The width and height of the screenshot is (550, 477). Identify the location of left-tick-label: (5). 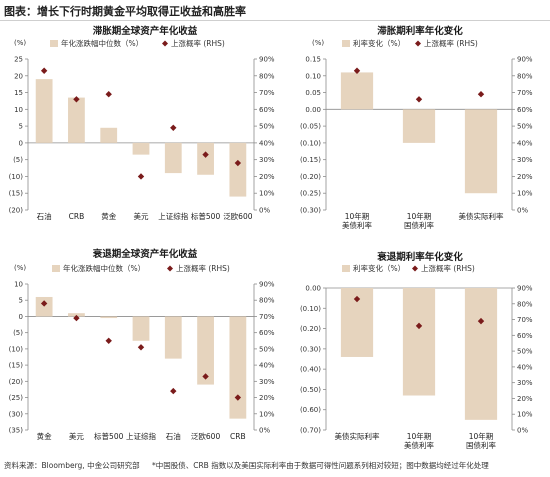
(18, 160).